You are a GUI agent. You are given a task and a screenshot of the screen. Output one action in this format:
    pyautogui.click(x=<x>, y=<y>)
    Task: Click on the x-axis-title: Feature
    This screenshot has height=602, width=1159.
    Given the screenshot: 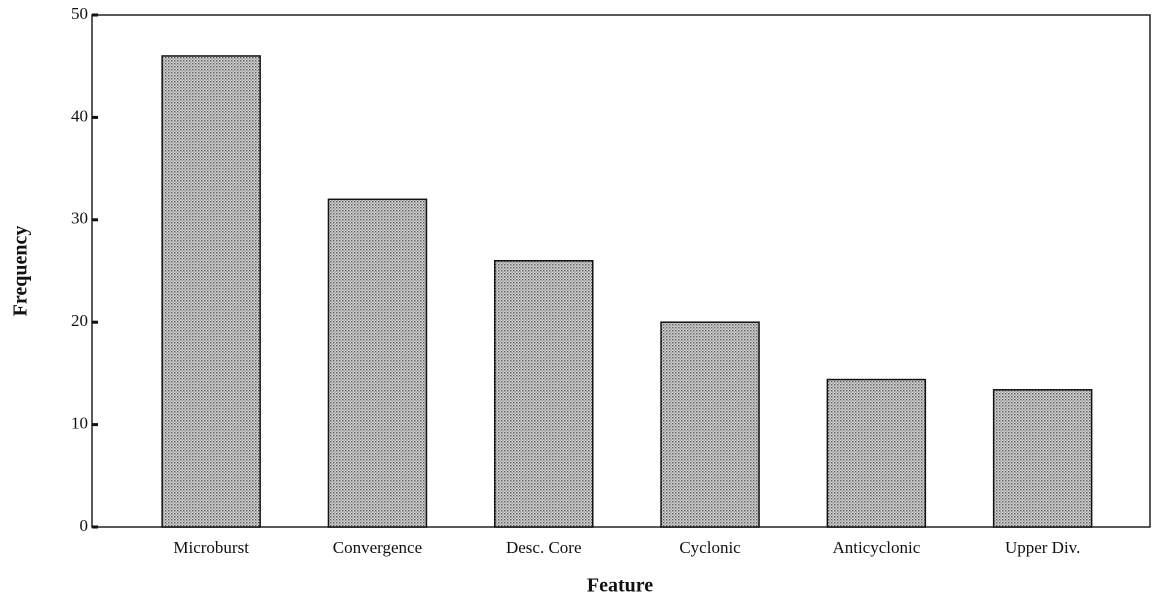 What is the action you would take?
    pyautogui.click(x=620, y=586)
    